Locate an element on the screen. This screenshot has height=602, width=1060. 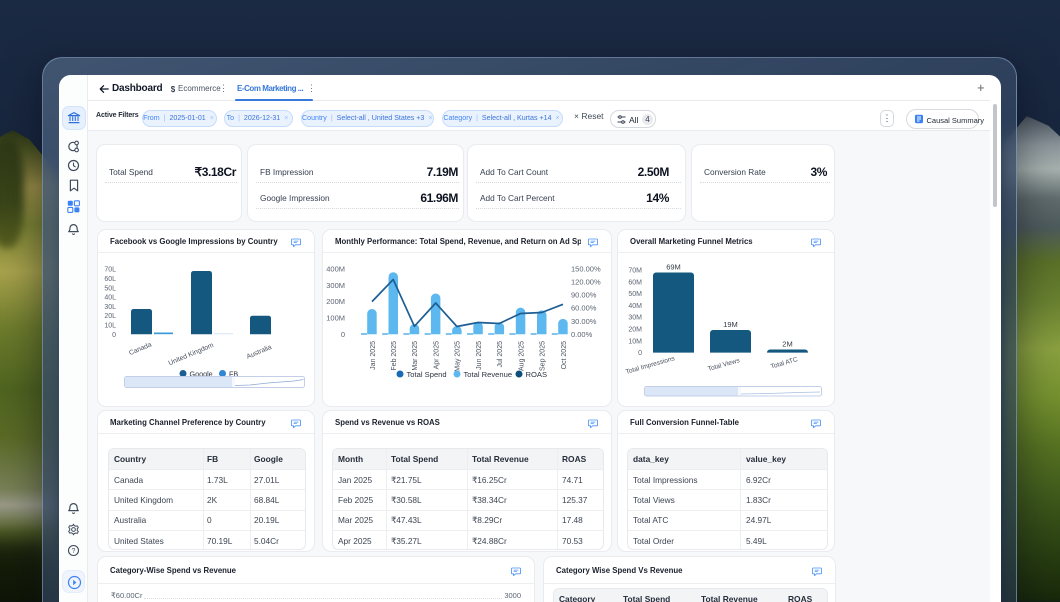
svg-text: Aug 2025 is located at coordinates (521, 356).